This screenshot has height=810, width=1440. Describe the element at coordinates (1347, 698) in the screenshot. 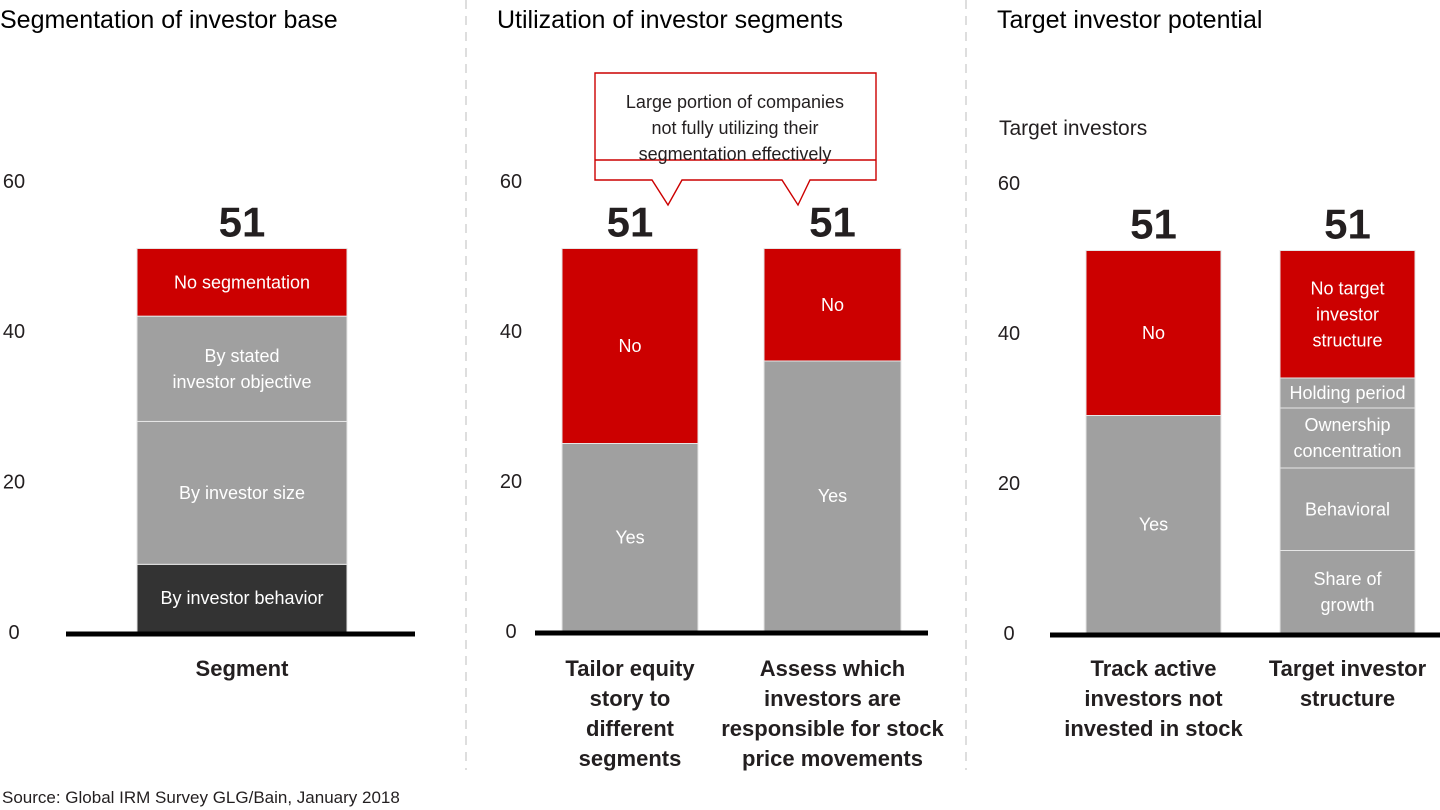

I see `category-label: structure` at that location.